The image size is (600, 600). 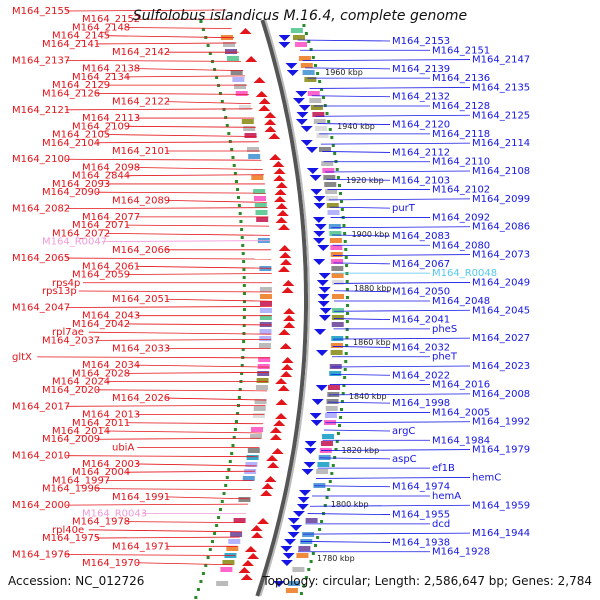 What do you see at coordinates (111, 217) in the screenshot?
I see `left-gene-label: M164_2077` at bounding box center [111, 217].